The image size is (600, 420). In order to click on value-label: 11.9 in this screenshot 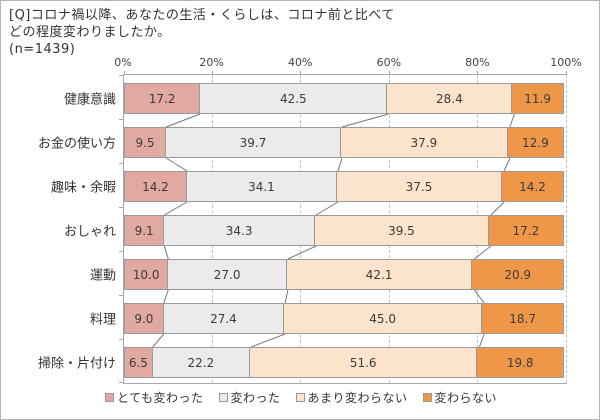, I will do `click(537, 98)`.